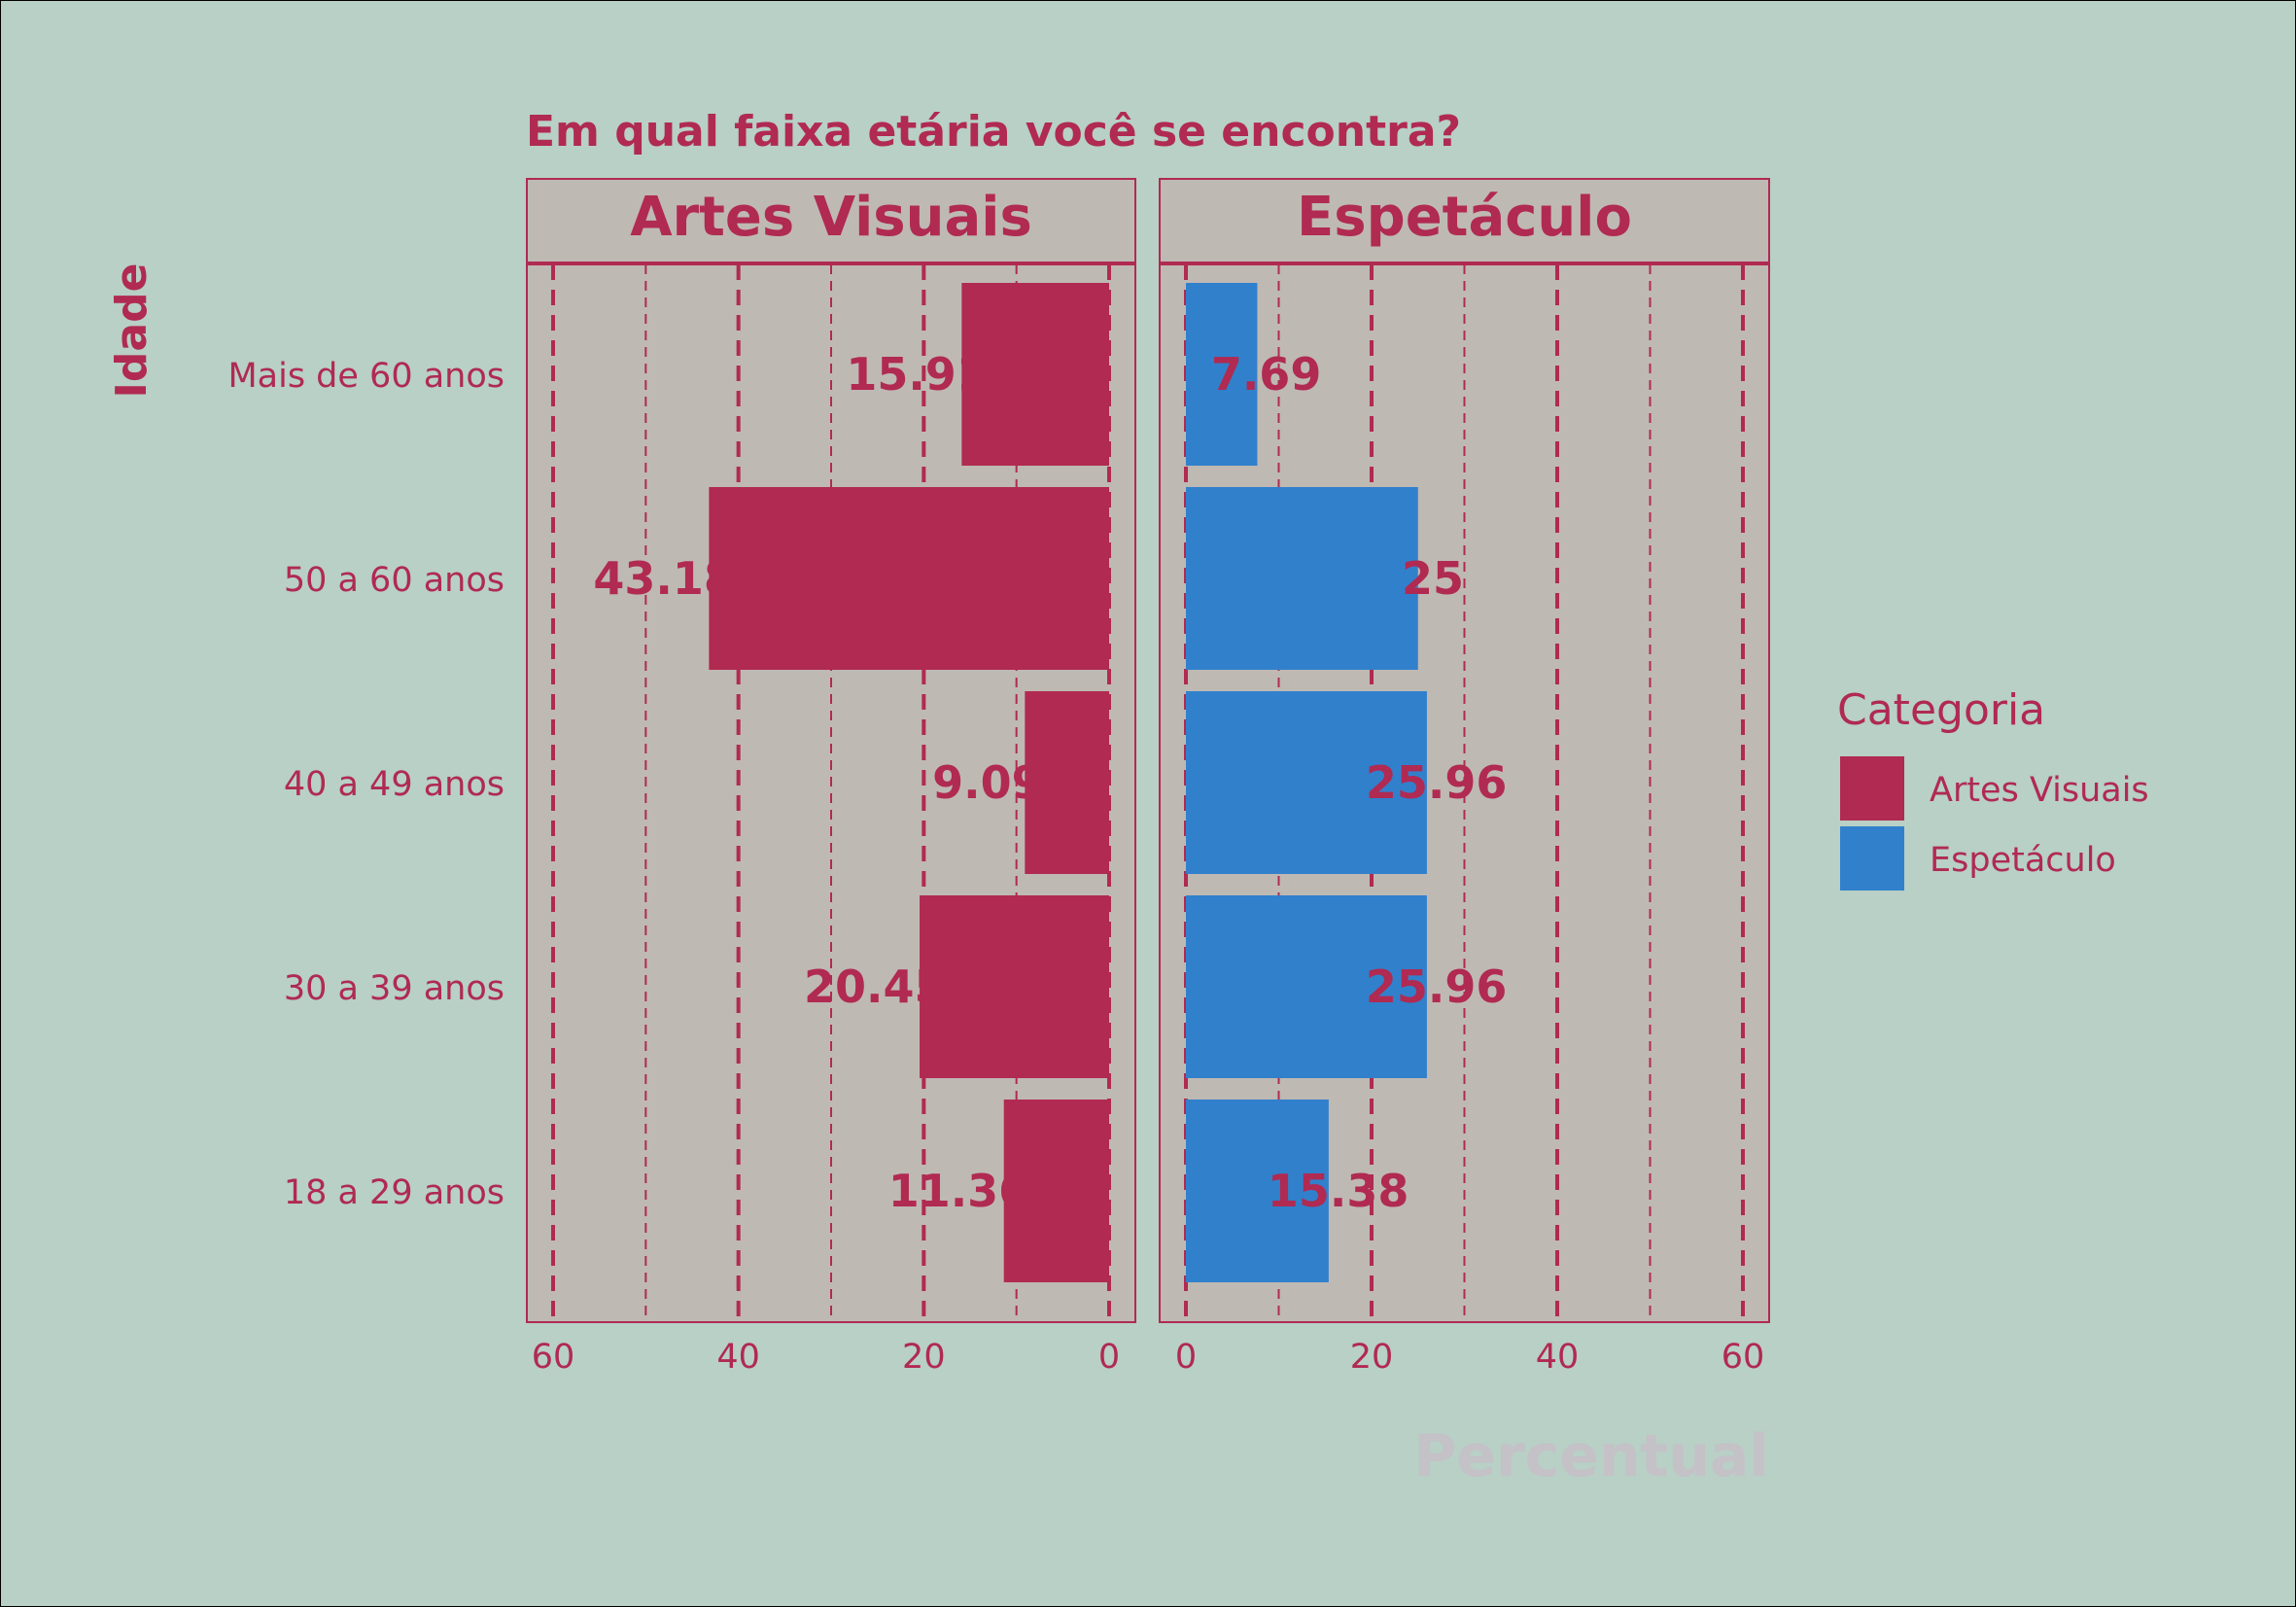 The width and height of the screenshot is (2296, 1607). Describe the element at coordinates (993, 132) in the screenshot. I see `chart-title: Em qual faixa etária você se encontra?` at that location.